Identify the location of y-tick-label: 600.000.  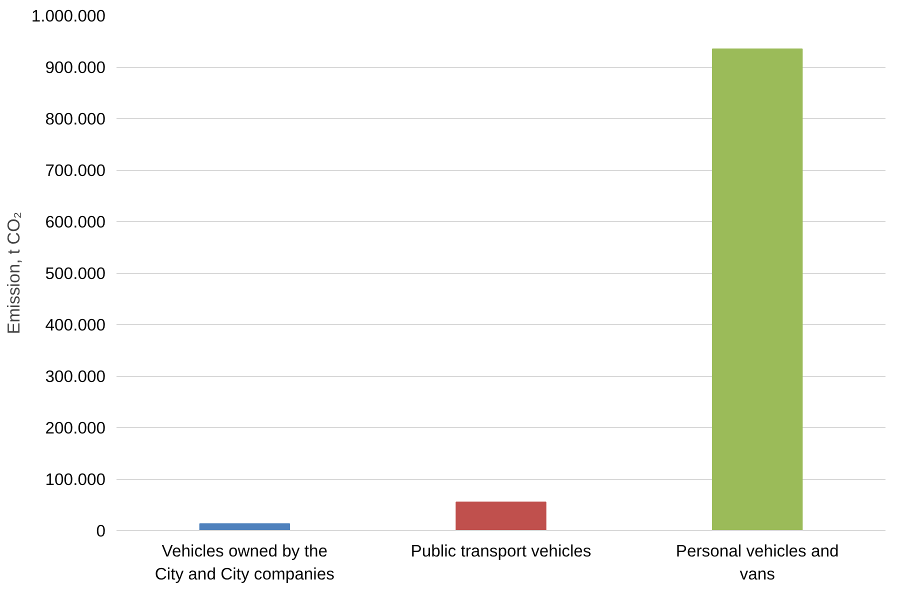
(75, 222).